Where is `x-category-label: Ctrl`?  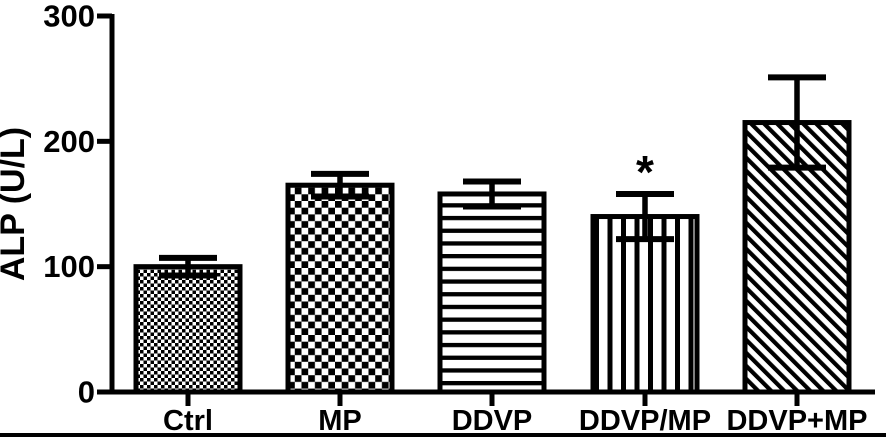 x-category-label: Ctrl is located at coordinates (188, 421).